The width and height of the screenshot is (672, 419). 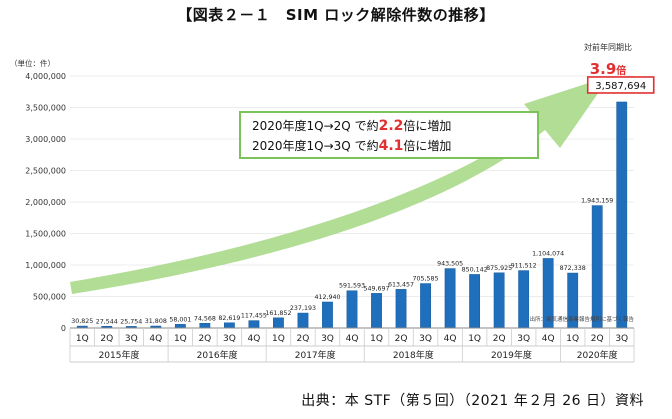 I want to click on y-tick-label: 3,500,000, so click(x=45, y=108).